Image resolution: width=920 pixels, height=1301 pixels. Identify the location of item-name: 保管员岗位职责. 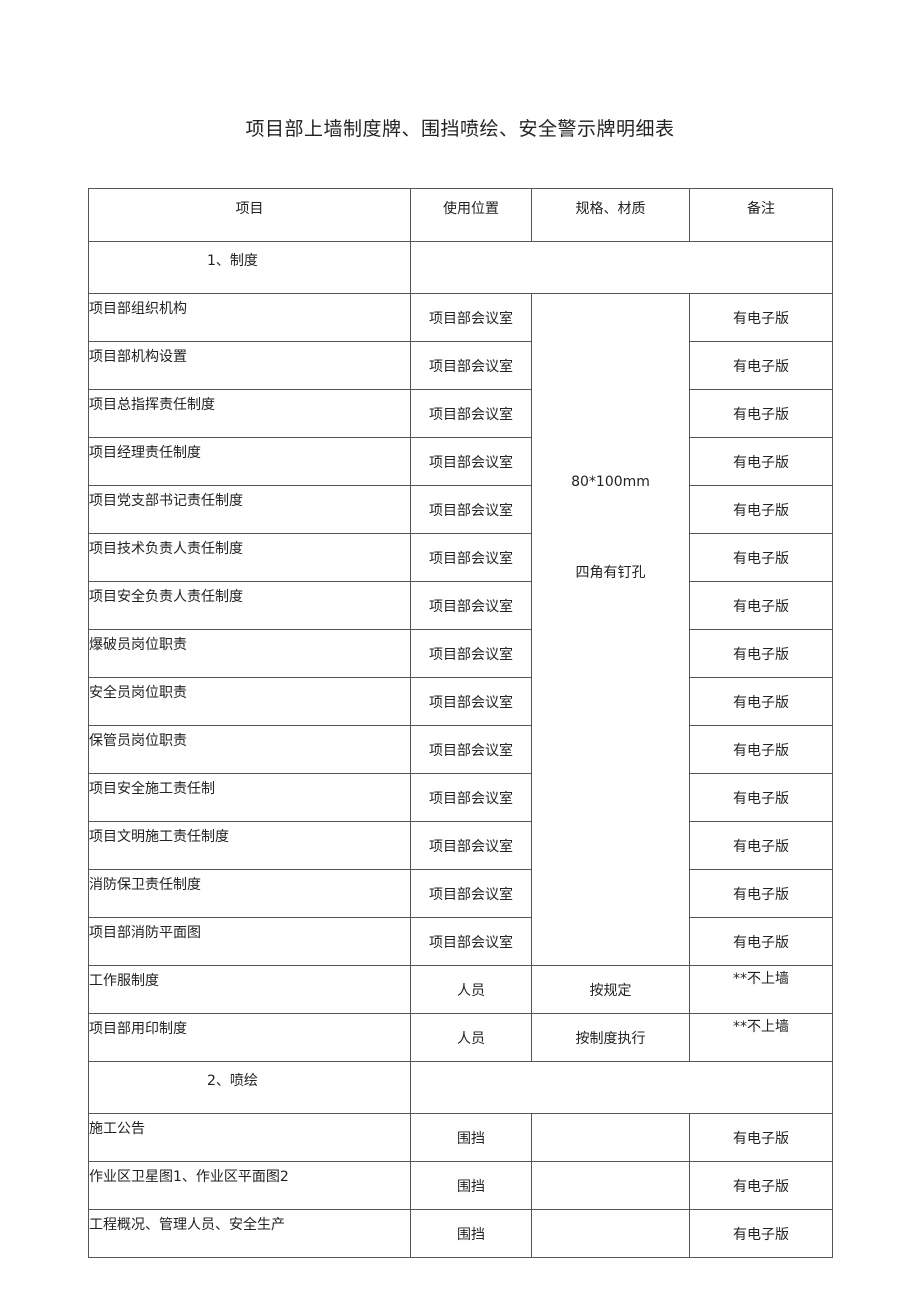
(249, 749).